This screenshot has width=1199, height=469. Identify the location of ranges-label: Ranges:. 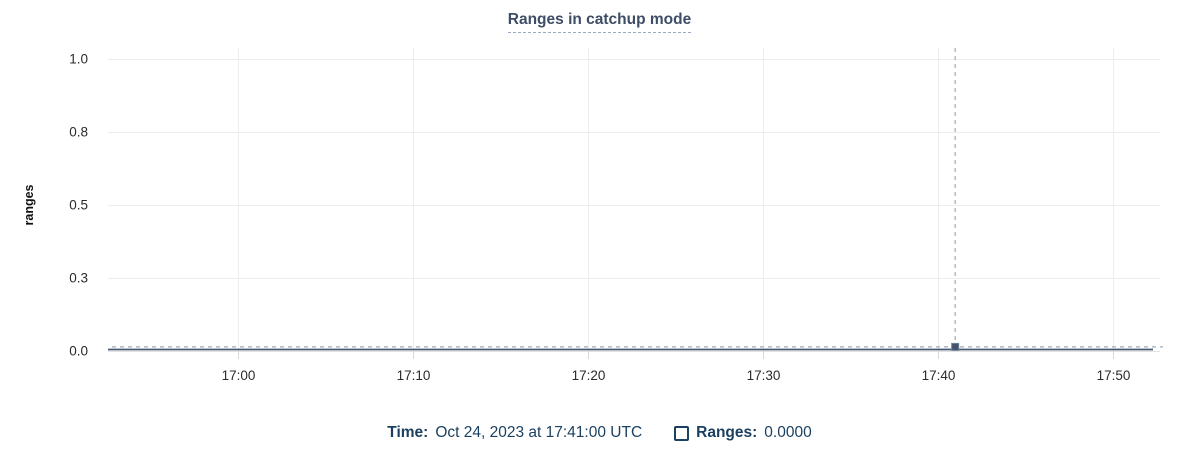
(727, 432).